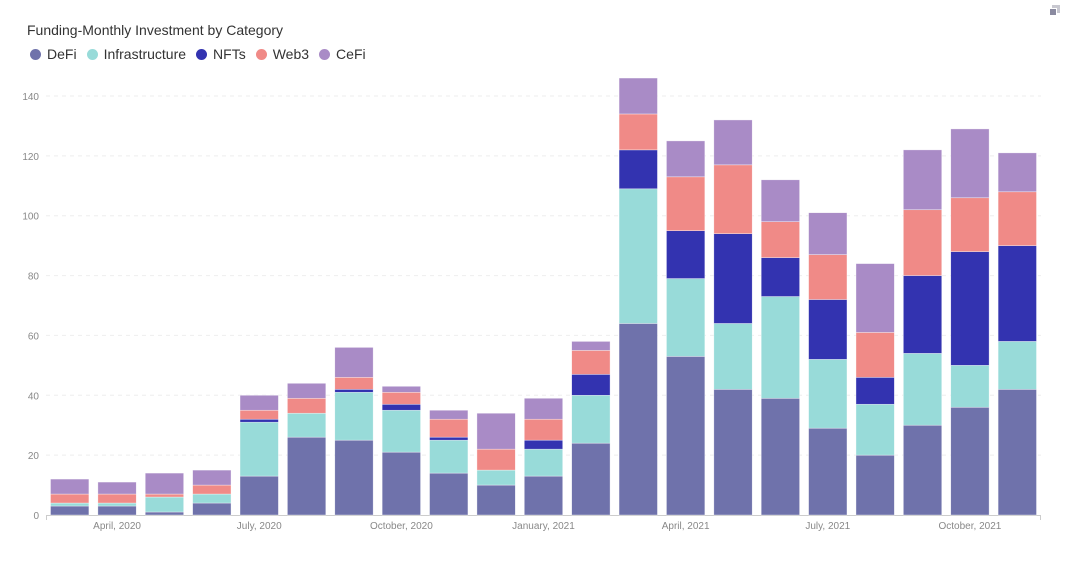 This screenshot has width=1073, height=565. What do you see at coordinates (30, 217) in the screenshot?
I see `y-tick-label: 100` at bounding box center [30, 217].